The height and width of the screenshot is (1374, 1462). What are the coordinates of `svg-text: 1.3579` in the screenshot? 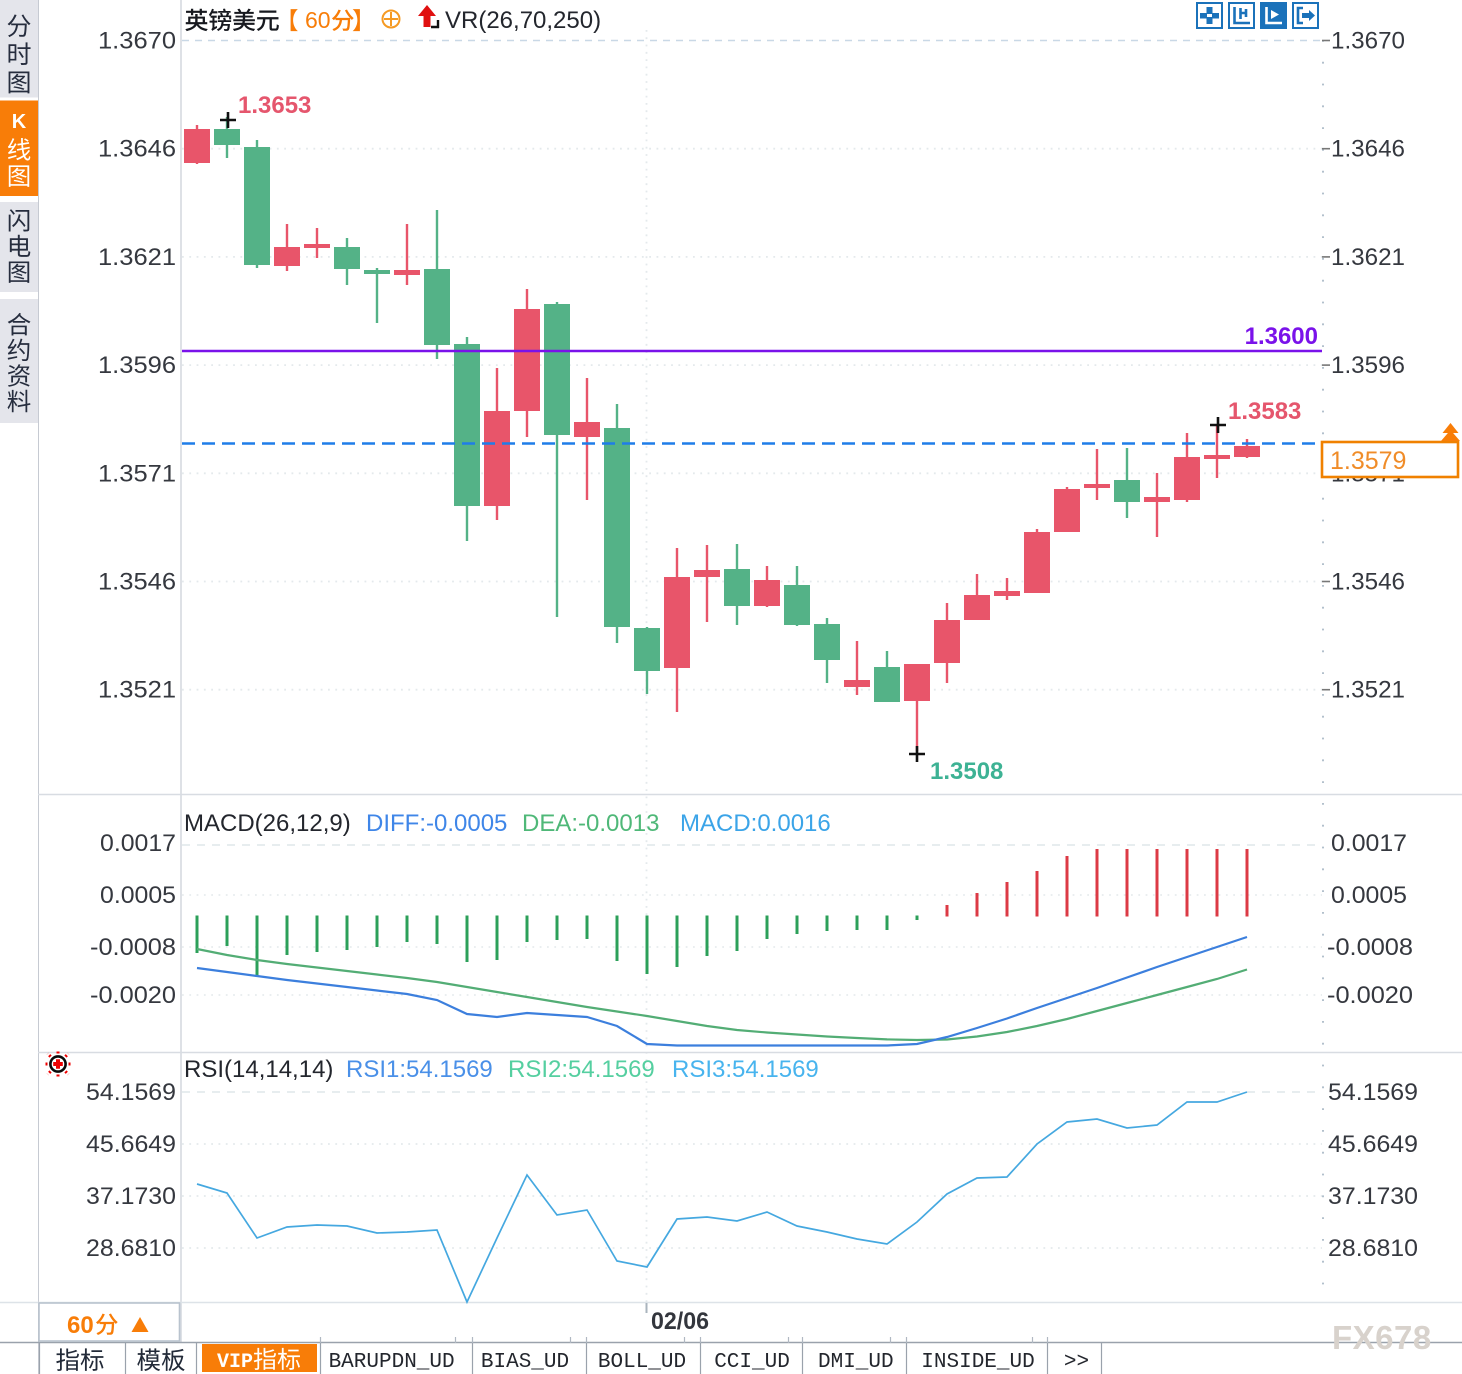 It's located at (1368, 461).